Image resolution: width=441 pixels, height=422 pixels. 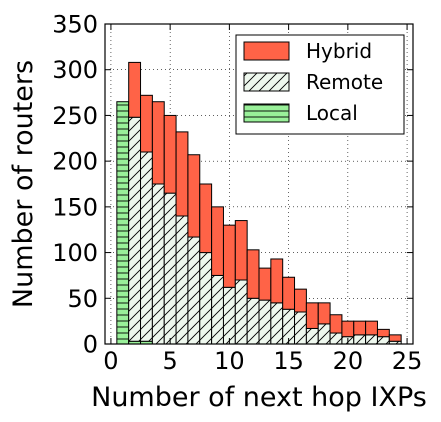 I want to click on legend-swatch-remote-hatch, so click(x=266, y=82).